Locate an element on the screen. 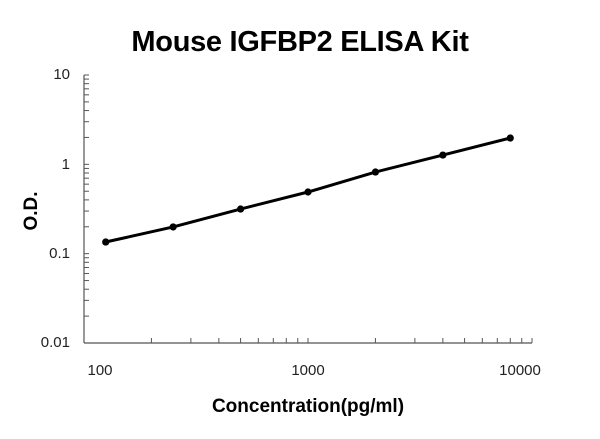  x-tick-label: 1000 is located at coordinates (308, 370).